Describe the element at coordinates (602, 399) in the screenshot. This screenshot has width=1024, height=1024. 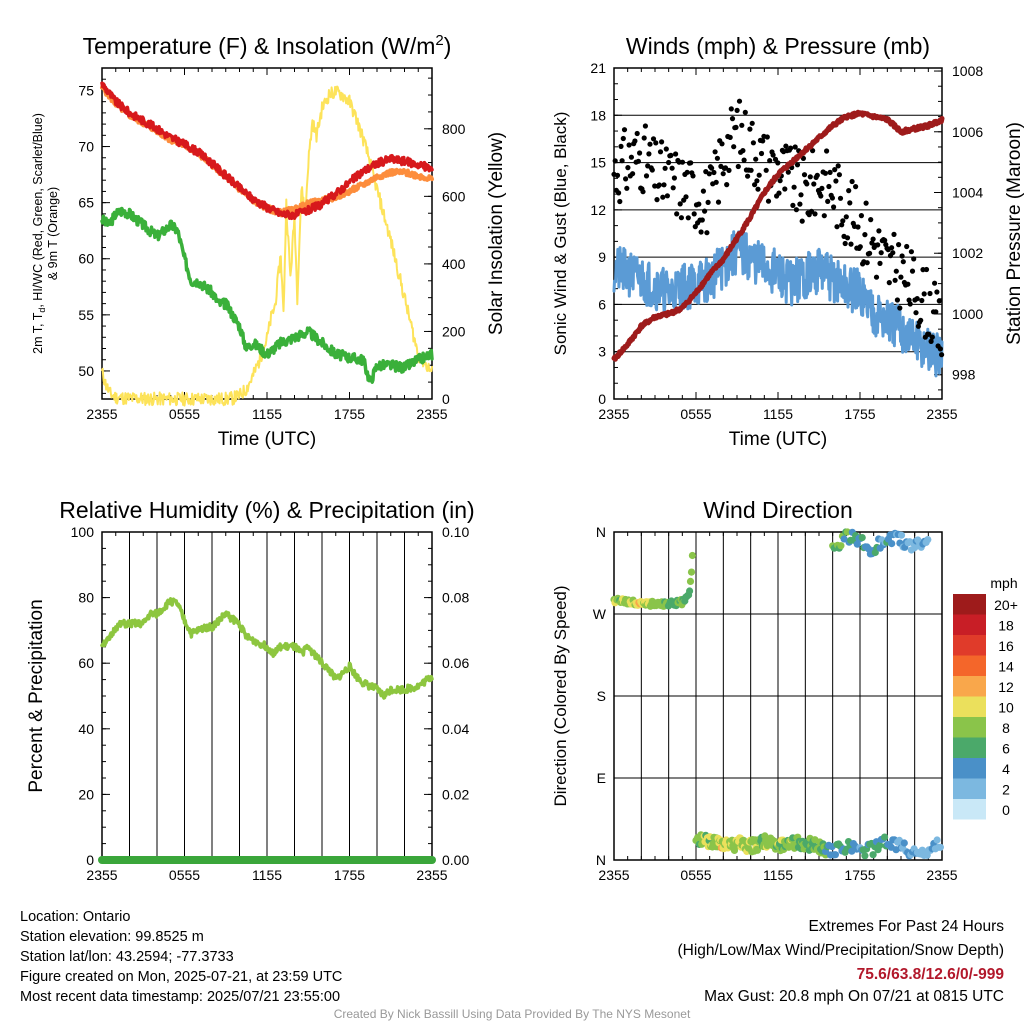
I see `left-y-tick-label: 0` at that location.